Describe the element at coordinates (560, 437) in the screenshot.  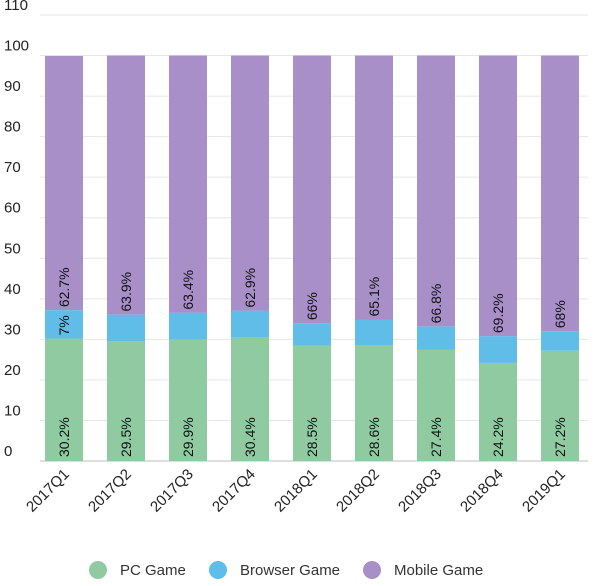
I see `data-label: 27.2%` at that location.